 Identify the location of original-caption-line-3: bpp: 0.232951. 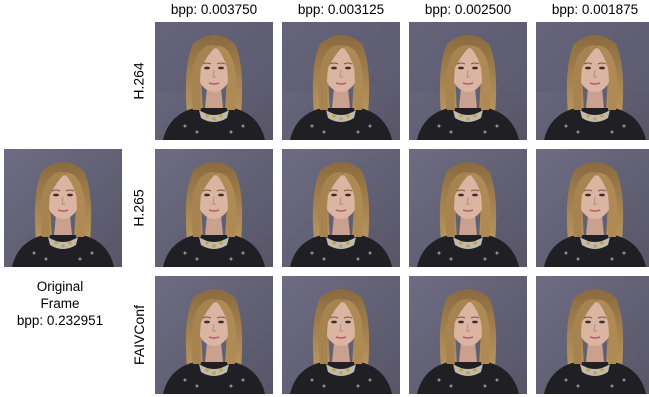
(60, 320).